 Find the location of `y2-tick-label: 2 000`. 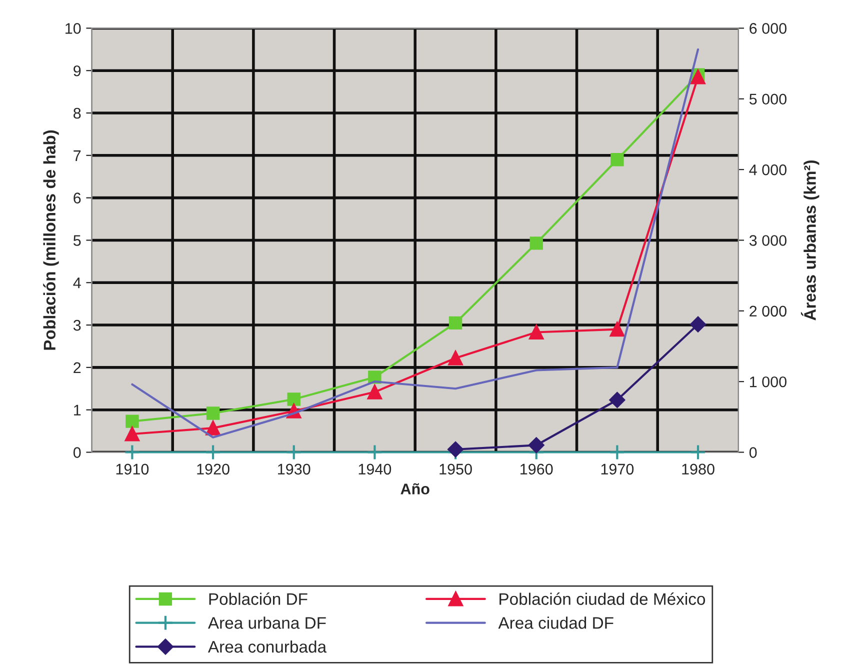

y2-tick-label: 2 000 is located at coordinates (768, 311).